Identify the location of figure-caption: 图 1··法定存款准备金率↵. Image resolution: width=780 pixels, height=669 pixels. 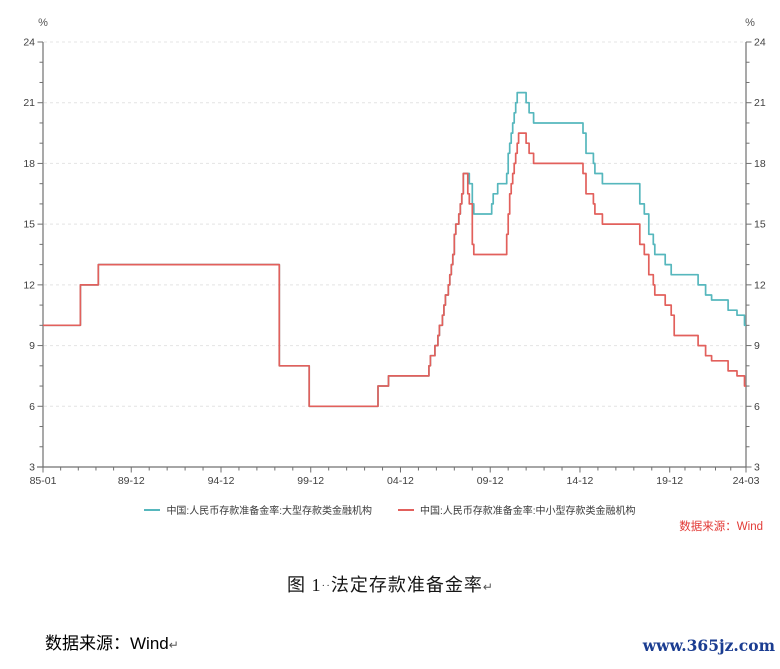
(390, 584).